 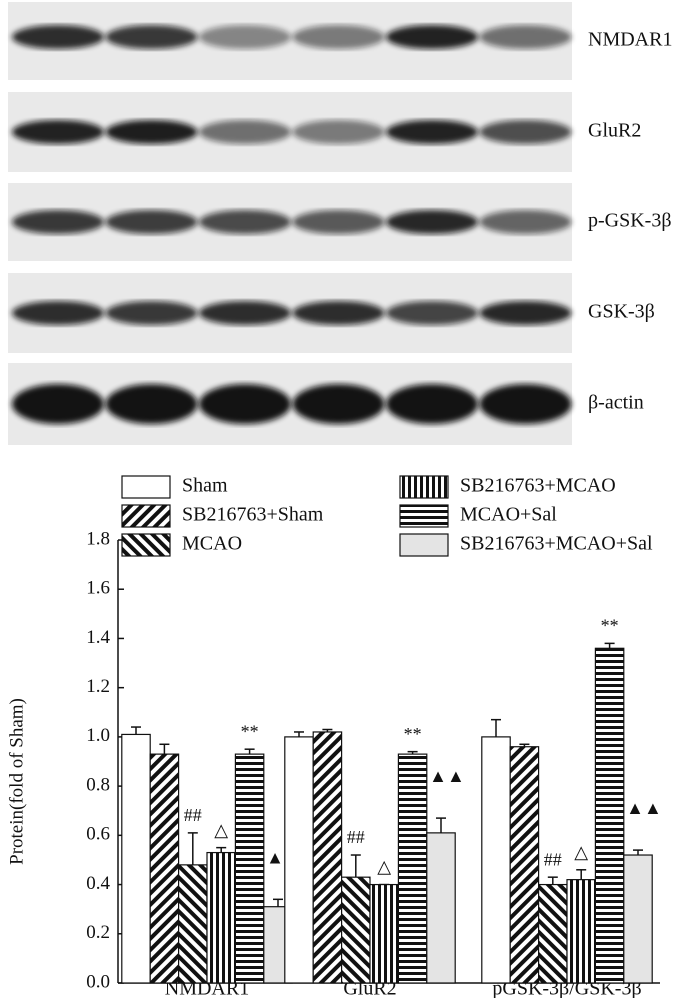 I want to click on blot-strip, so click(x=290, y=41).